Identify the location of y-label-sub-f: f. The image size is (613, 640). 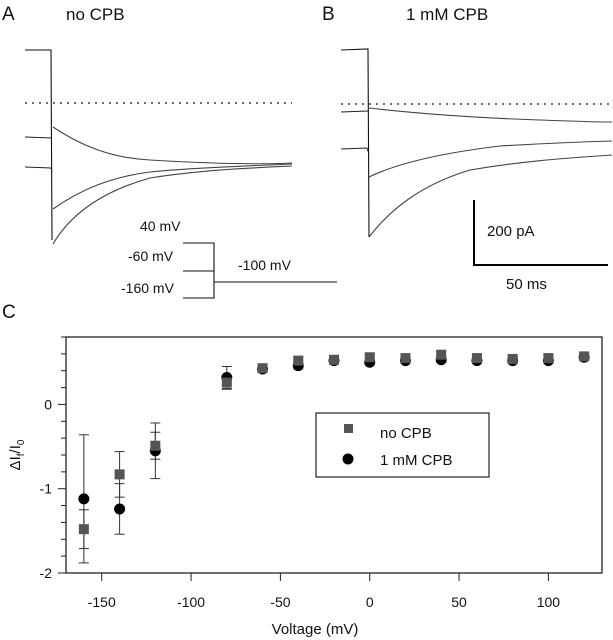
(21, 454).